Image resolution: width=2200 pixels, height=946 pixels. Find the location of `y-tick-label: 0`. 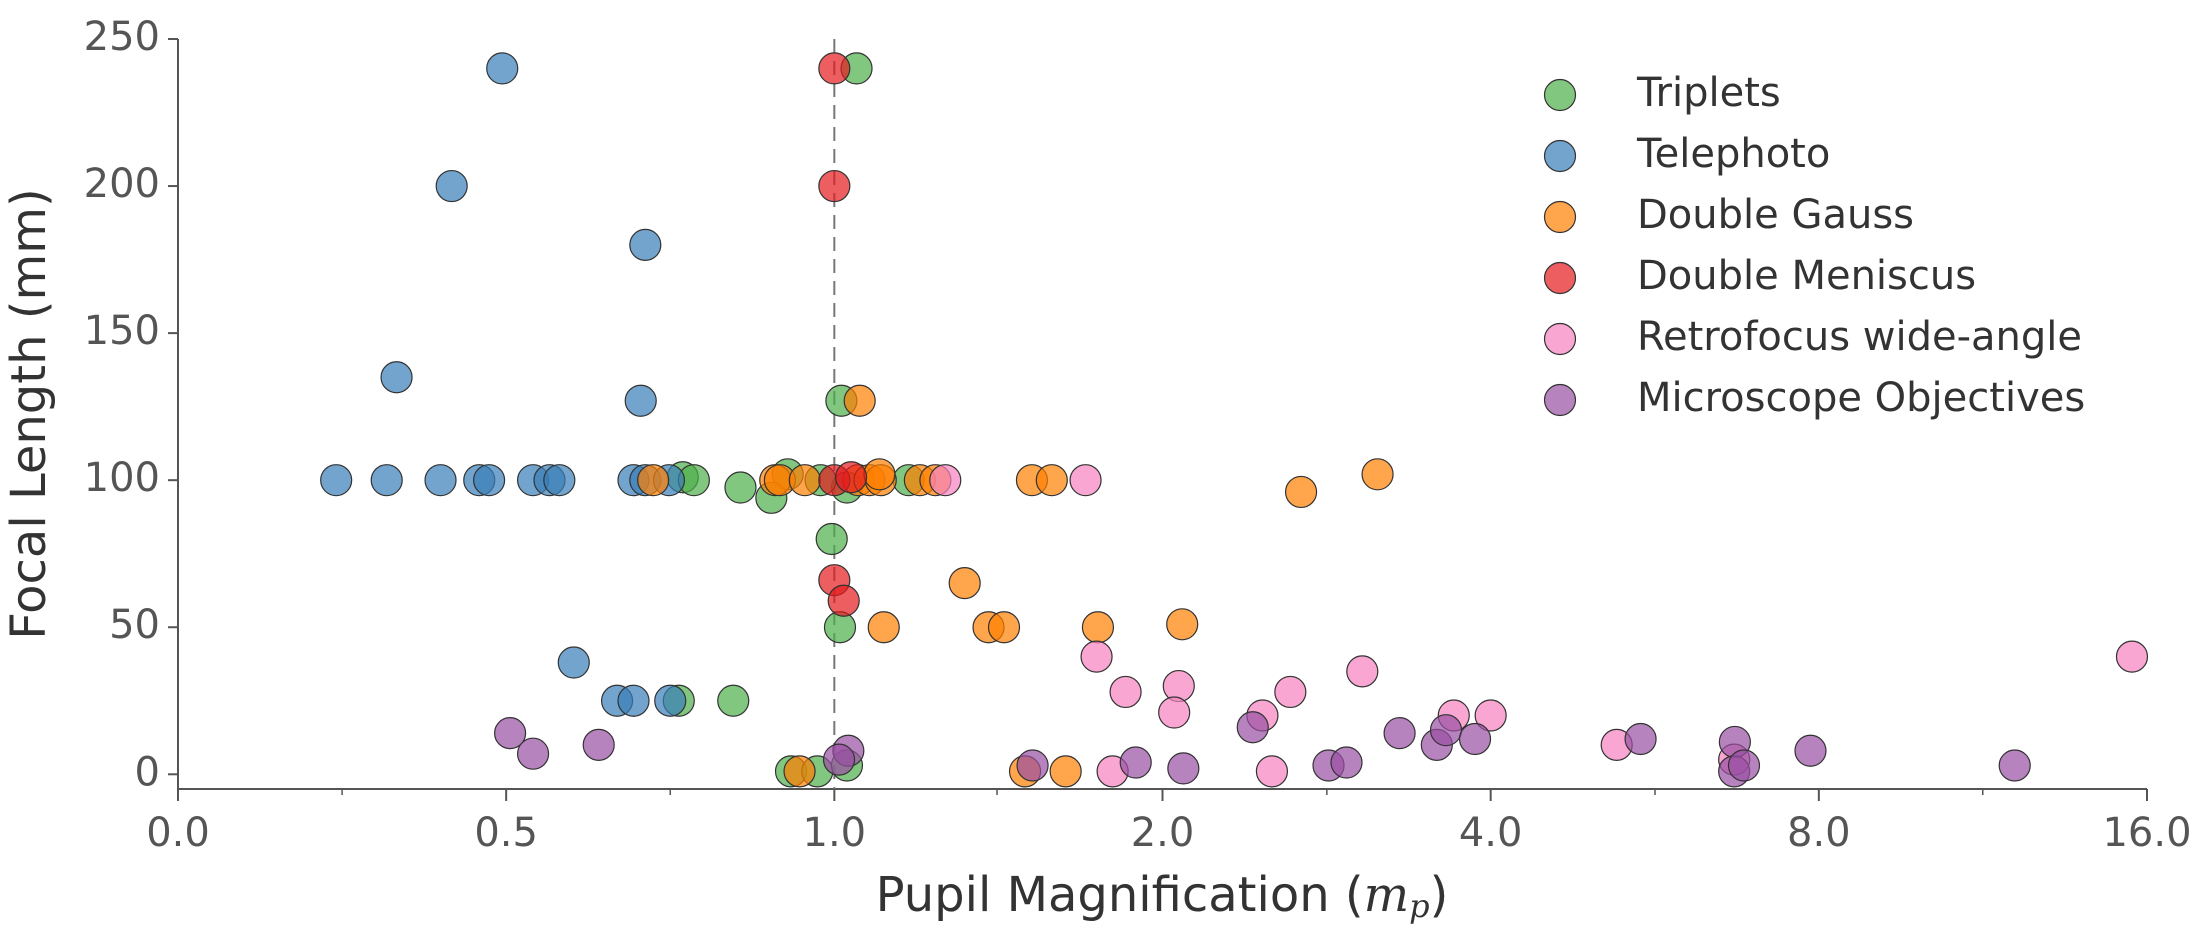

y-tick-label: 0 is located at coordinates (147, 772).